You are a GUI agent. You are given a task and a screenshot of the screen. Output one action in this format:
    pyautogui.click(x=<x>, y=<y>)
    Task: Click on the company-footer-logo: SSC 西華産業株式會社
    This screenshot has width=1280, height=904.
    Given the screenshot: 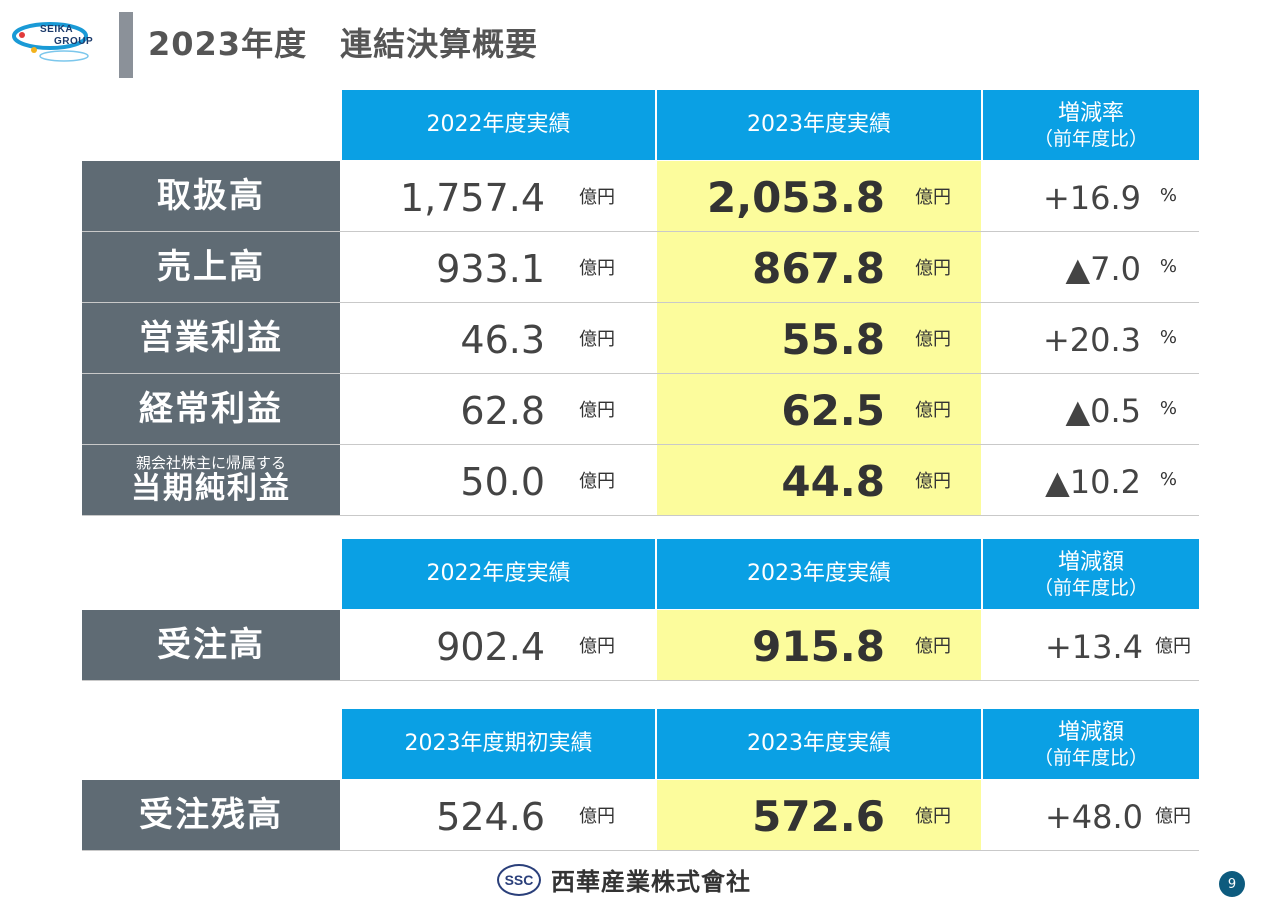 What is the action you would take?
    pyautogui.click(x=624, y=879)
    